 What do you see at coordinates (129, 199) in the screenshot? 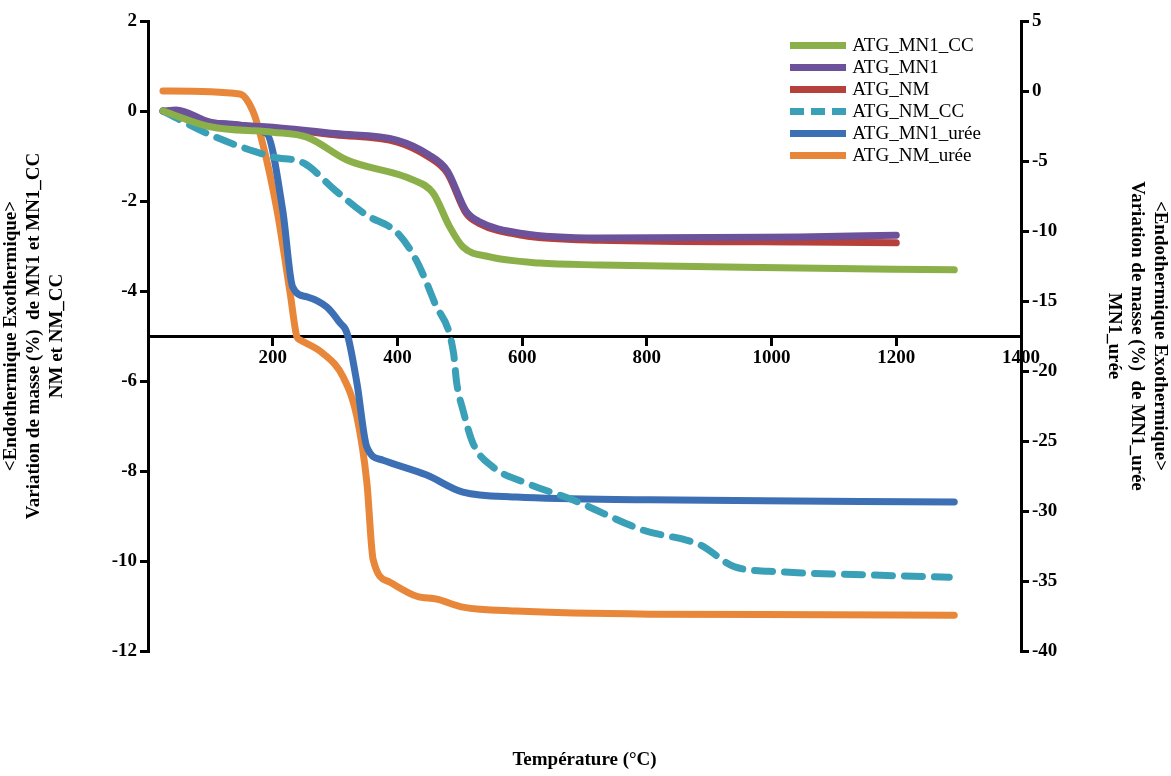
I see `y-tick-label: -2` at bounding box center [129, 199].